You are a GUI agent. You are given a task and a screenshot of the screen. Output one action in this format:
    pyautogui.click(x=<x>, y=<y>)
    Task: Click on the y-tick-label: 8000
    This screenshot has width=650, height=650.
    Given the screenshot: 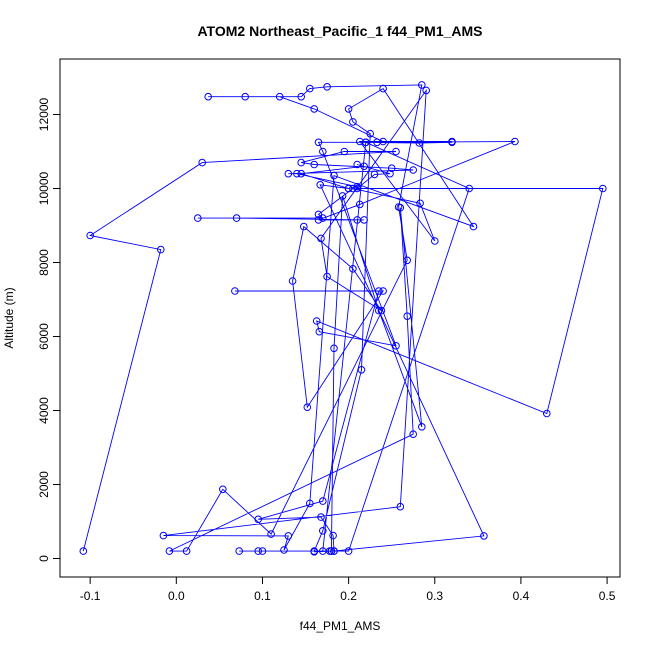 What is the action you would take?
    pyautogui.click(x=44, y=262)
    